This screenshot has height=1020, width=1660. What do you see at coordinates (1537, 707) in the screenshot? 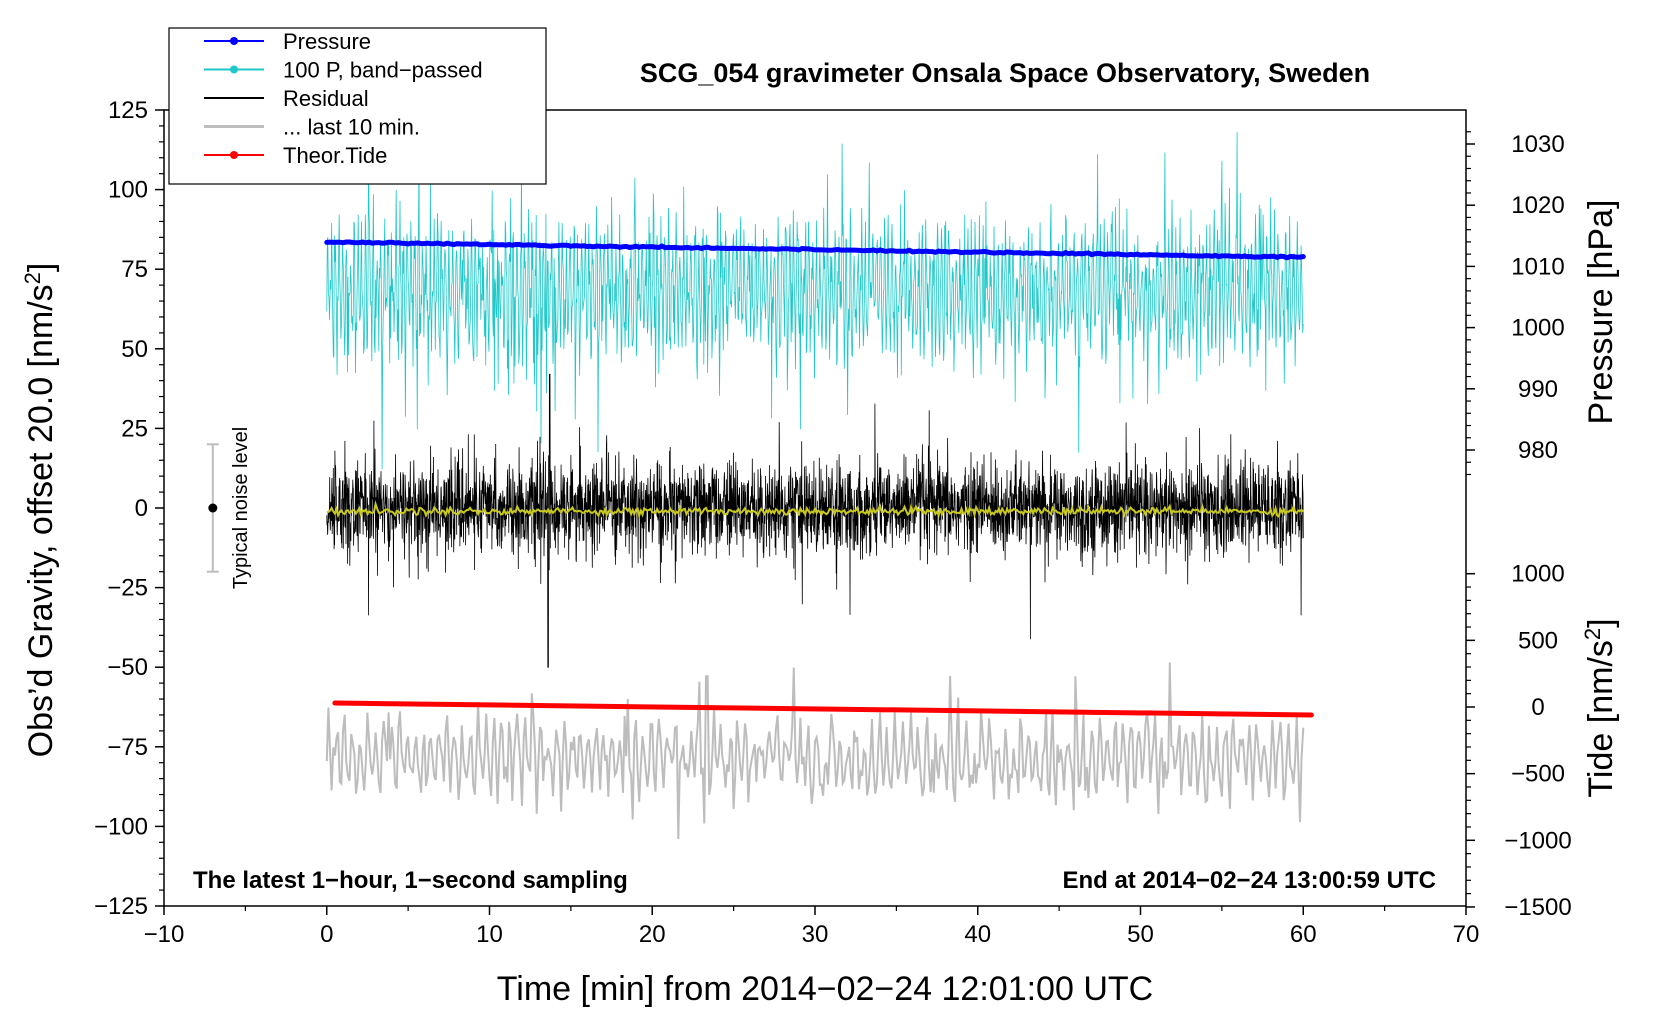
I see `tide-tick-label: 0` at bounding box center [1537, 707].